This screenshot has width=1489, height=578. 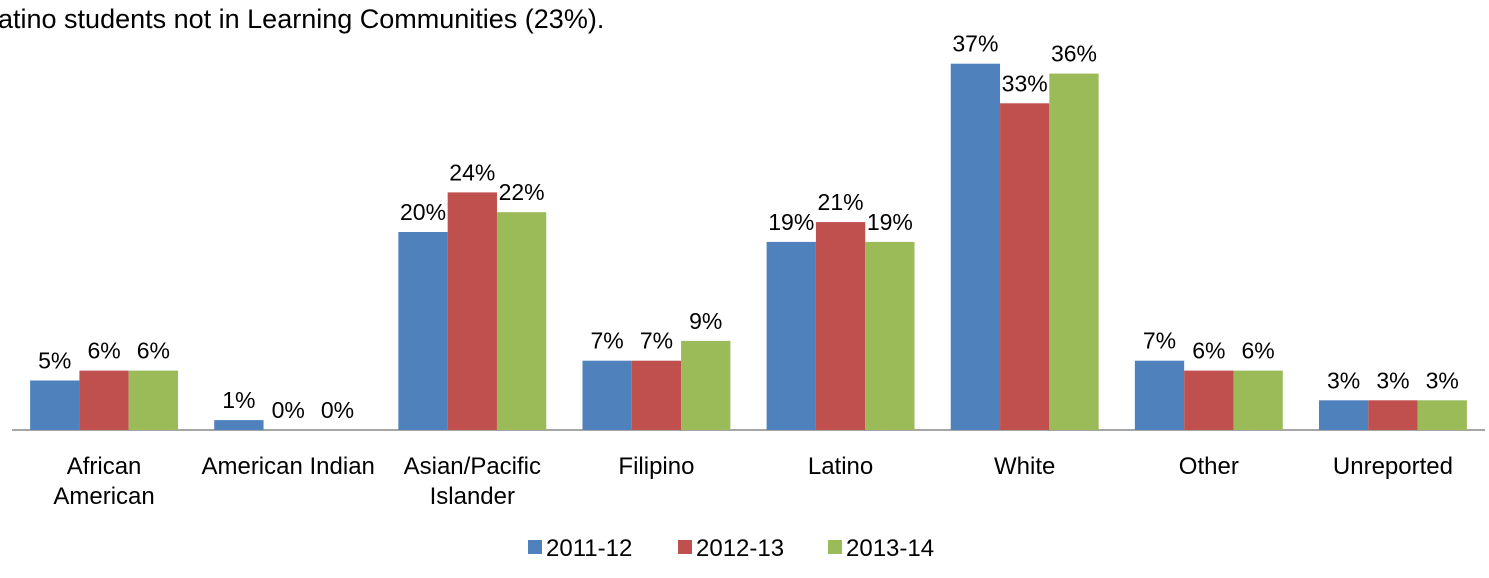 I want to click on legend-label: 2012-13, so click(x=740, y=548).